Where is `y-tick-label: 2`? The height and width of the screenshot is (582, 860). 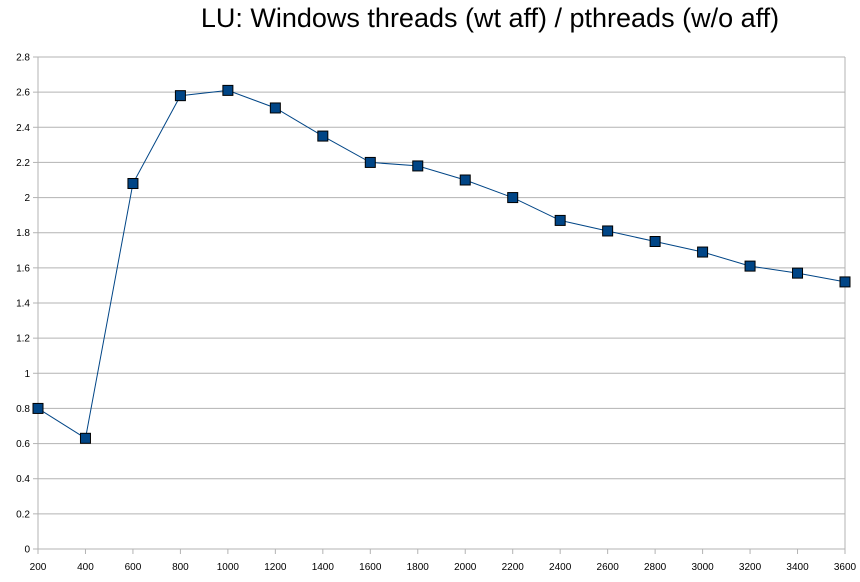
y-tick-label: 2 is located at coordinates (27, 198).